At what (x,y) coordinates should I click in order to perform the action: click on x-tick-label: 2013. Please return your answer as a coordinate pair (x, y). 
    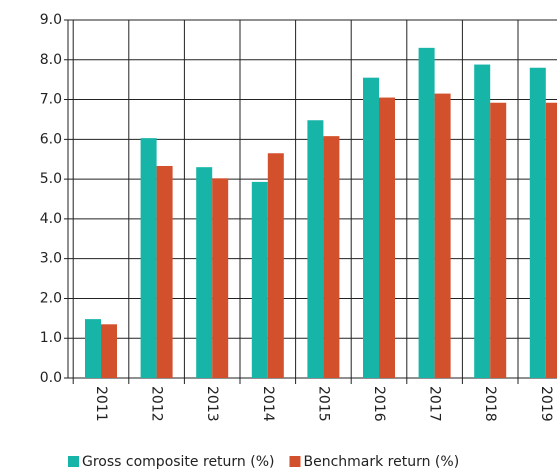
    Looking at the image, I should click on (212, 404).